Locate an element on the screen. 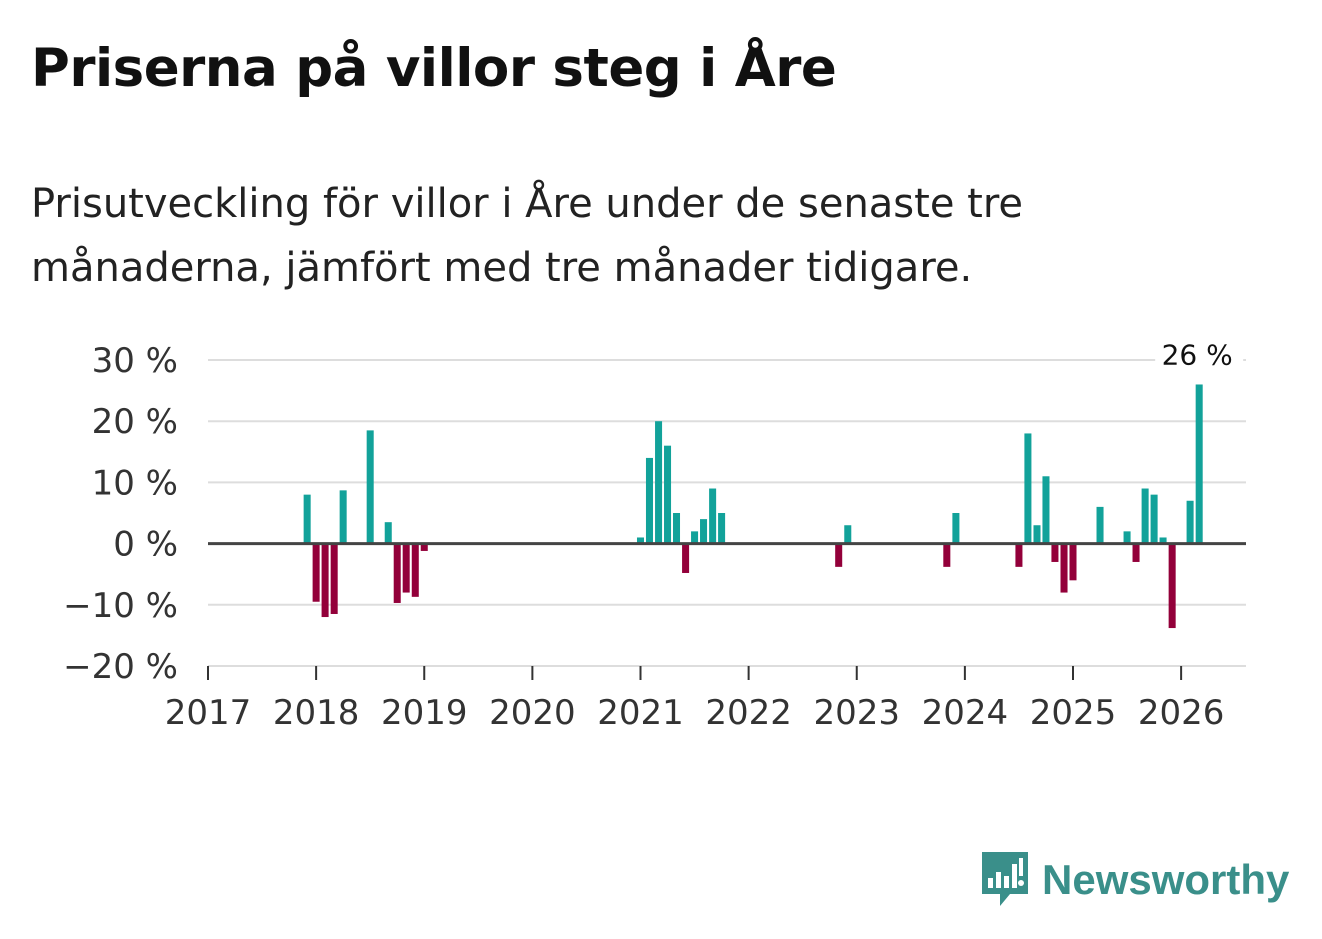  y-tick-label: 0 % is located at coordinates (145, 545).